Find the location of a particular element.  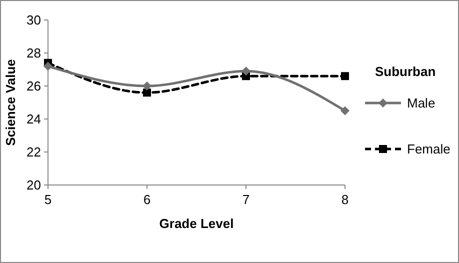

y-tick-label: 30 is located at coordinates (33, 20).